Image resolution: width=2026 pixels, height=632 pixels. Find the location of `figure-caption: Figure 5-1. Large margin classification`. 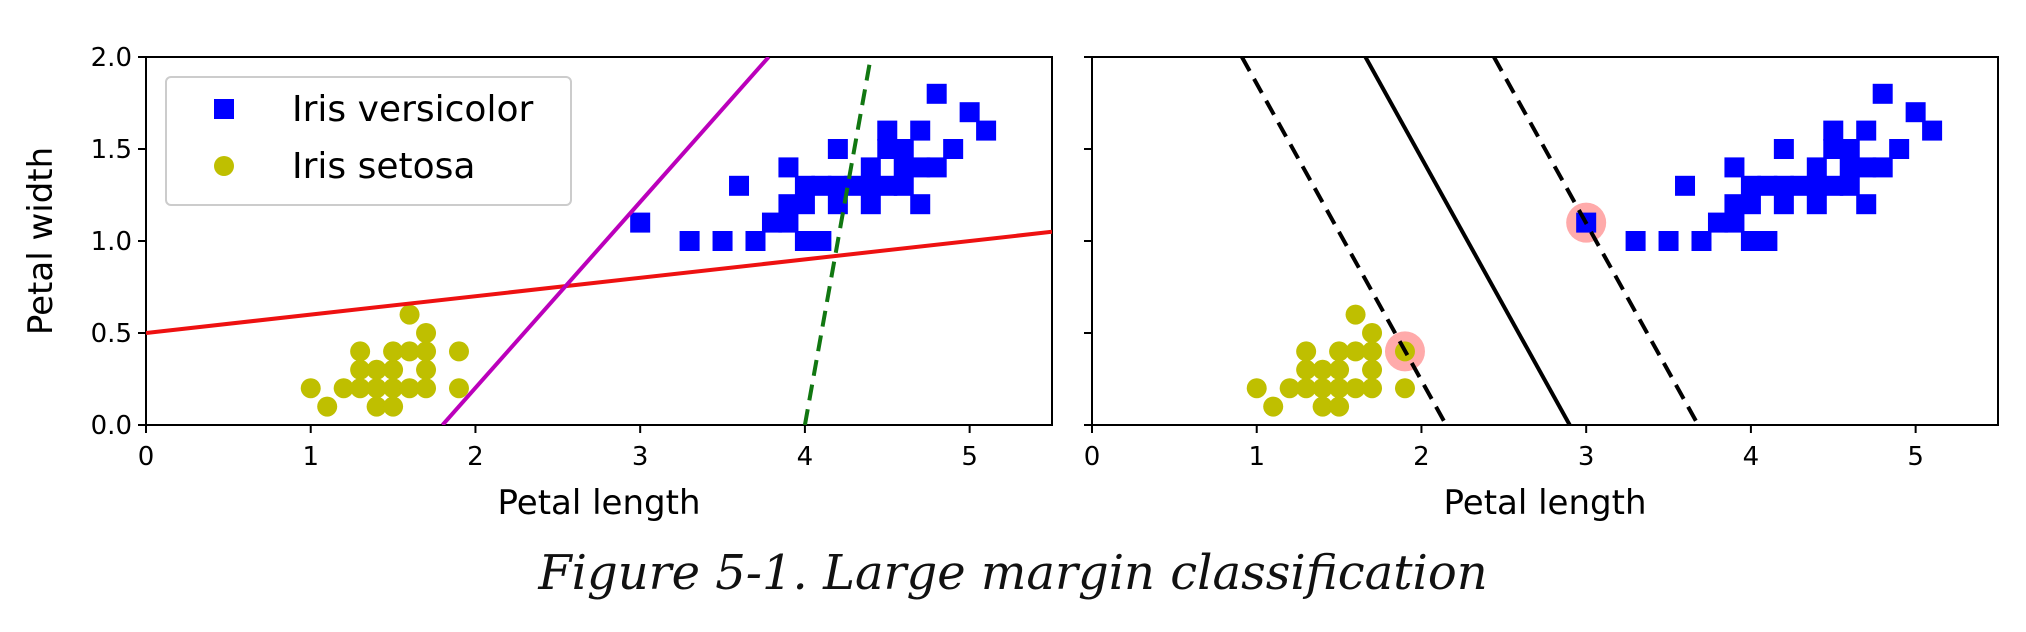

figure-caption: Figure 5-1. Large margin classification is located at coordinates (1013, 573).